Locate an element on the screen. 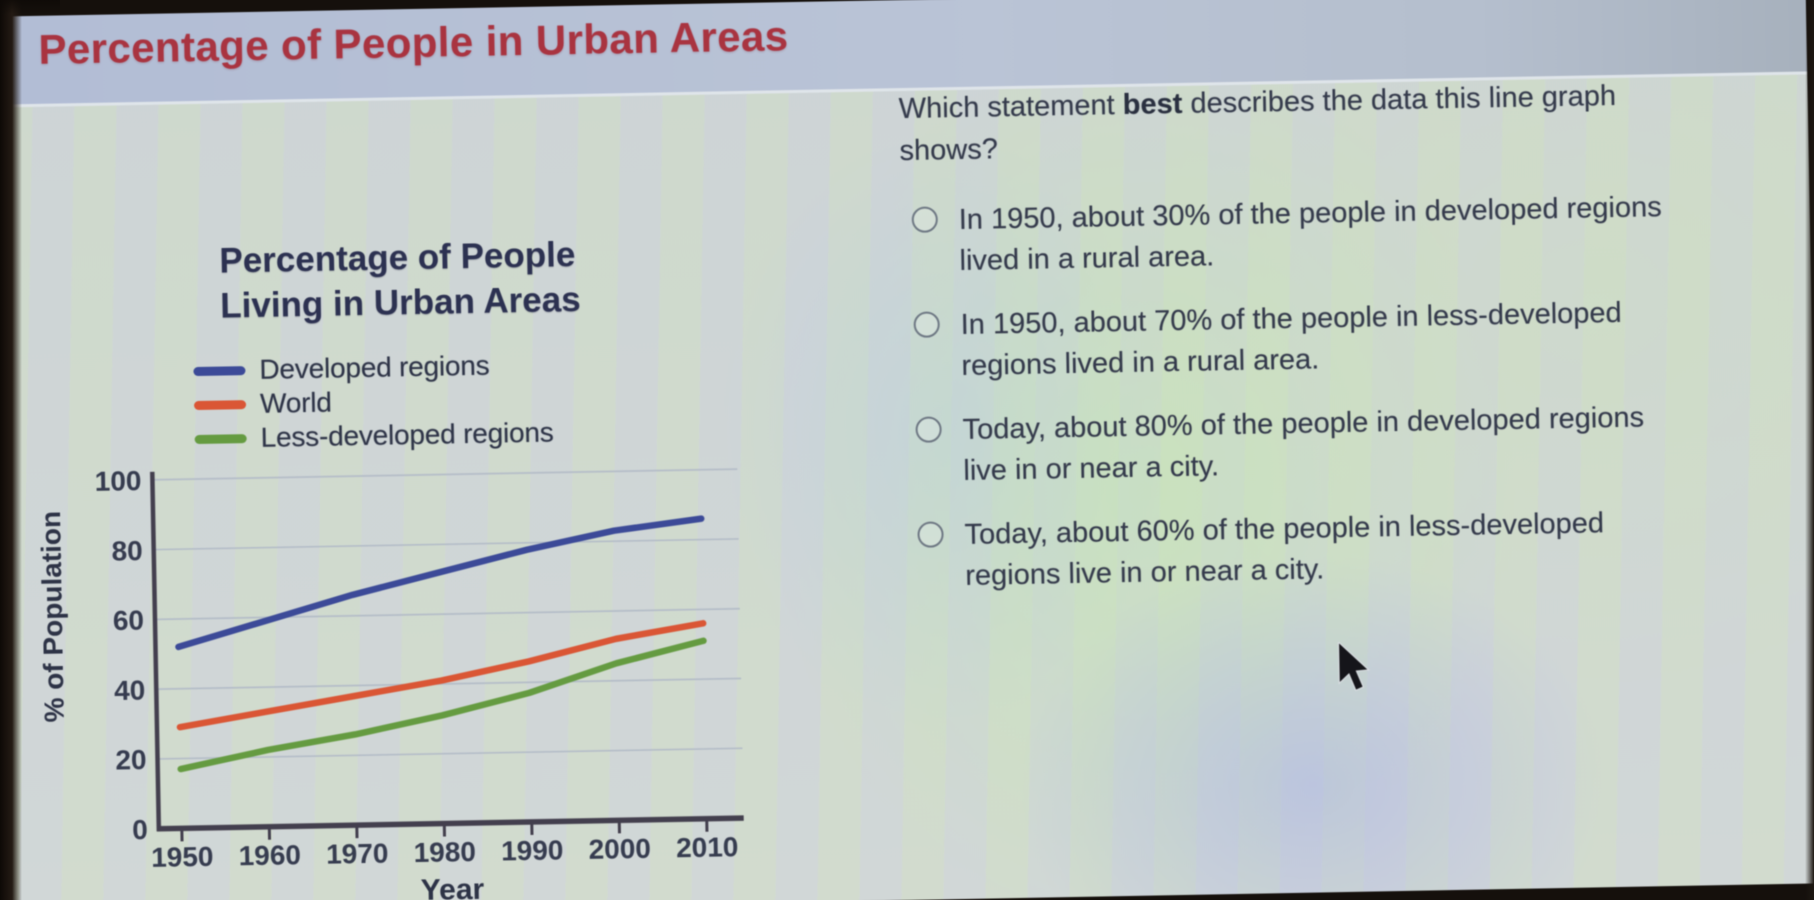 This screenshot has width=1814, height=900. svg-text: % of Population is located at coordinates (52, 617).